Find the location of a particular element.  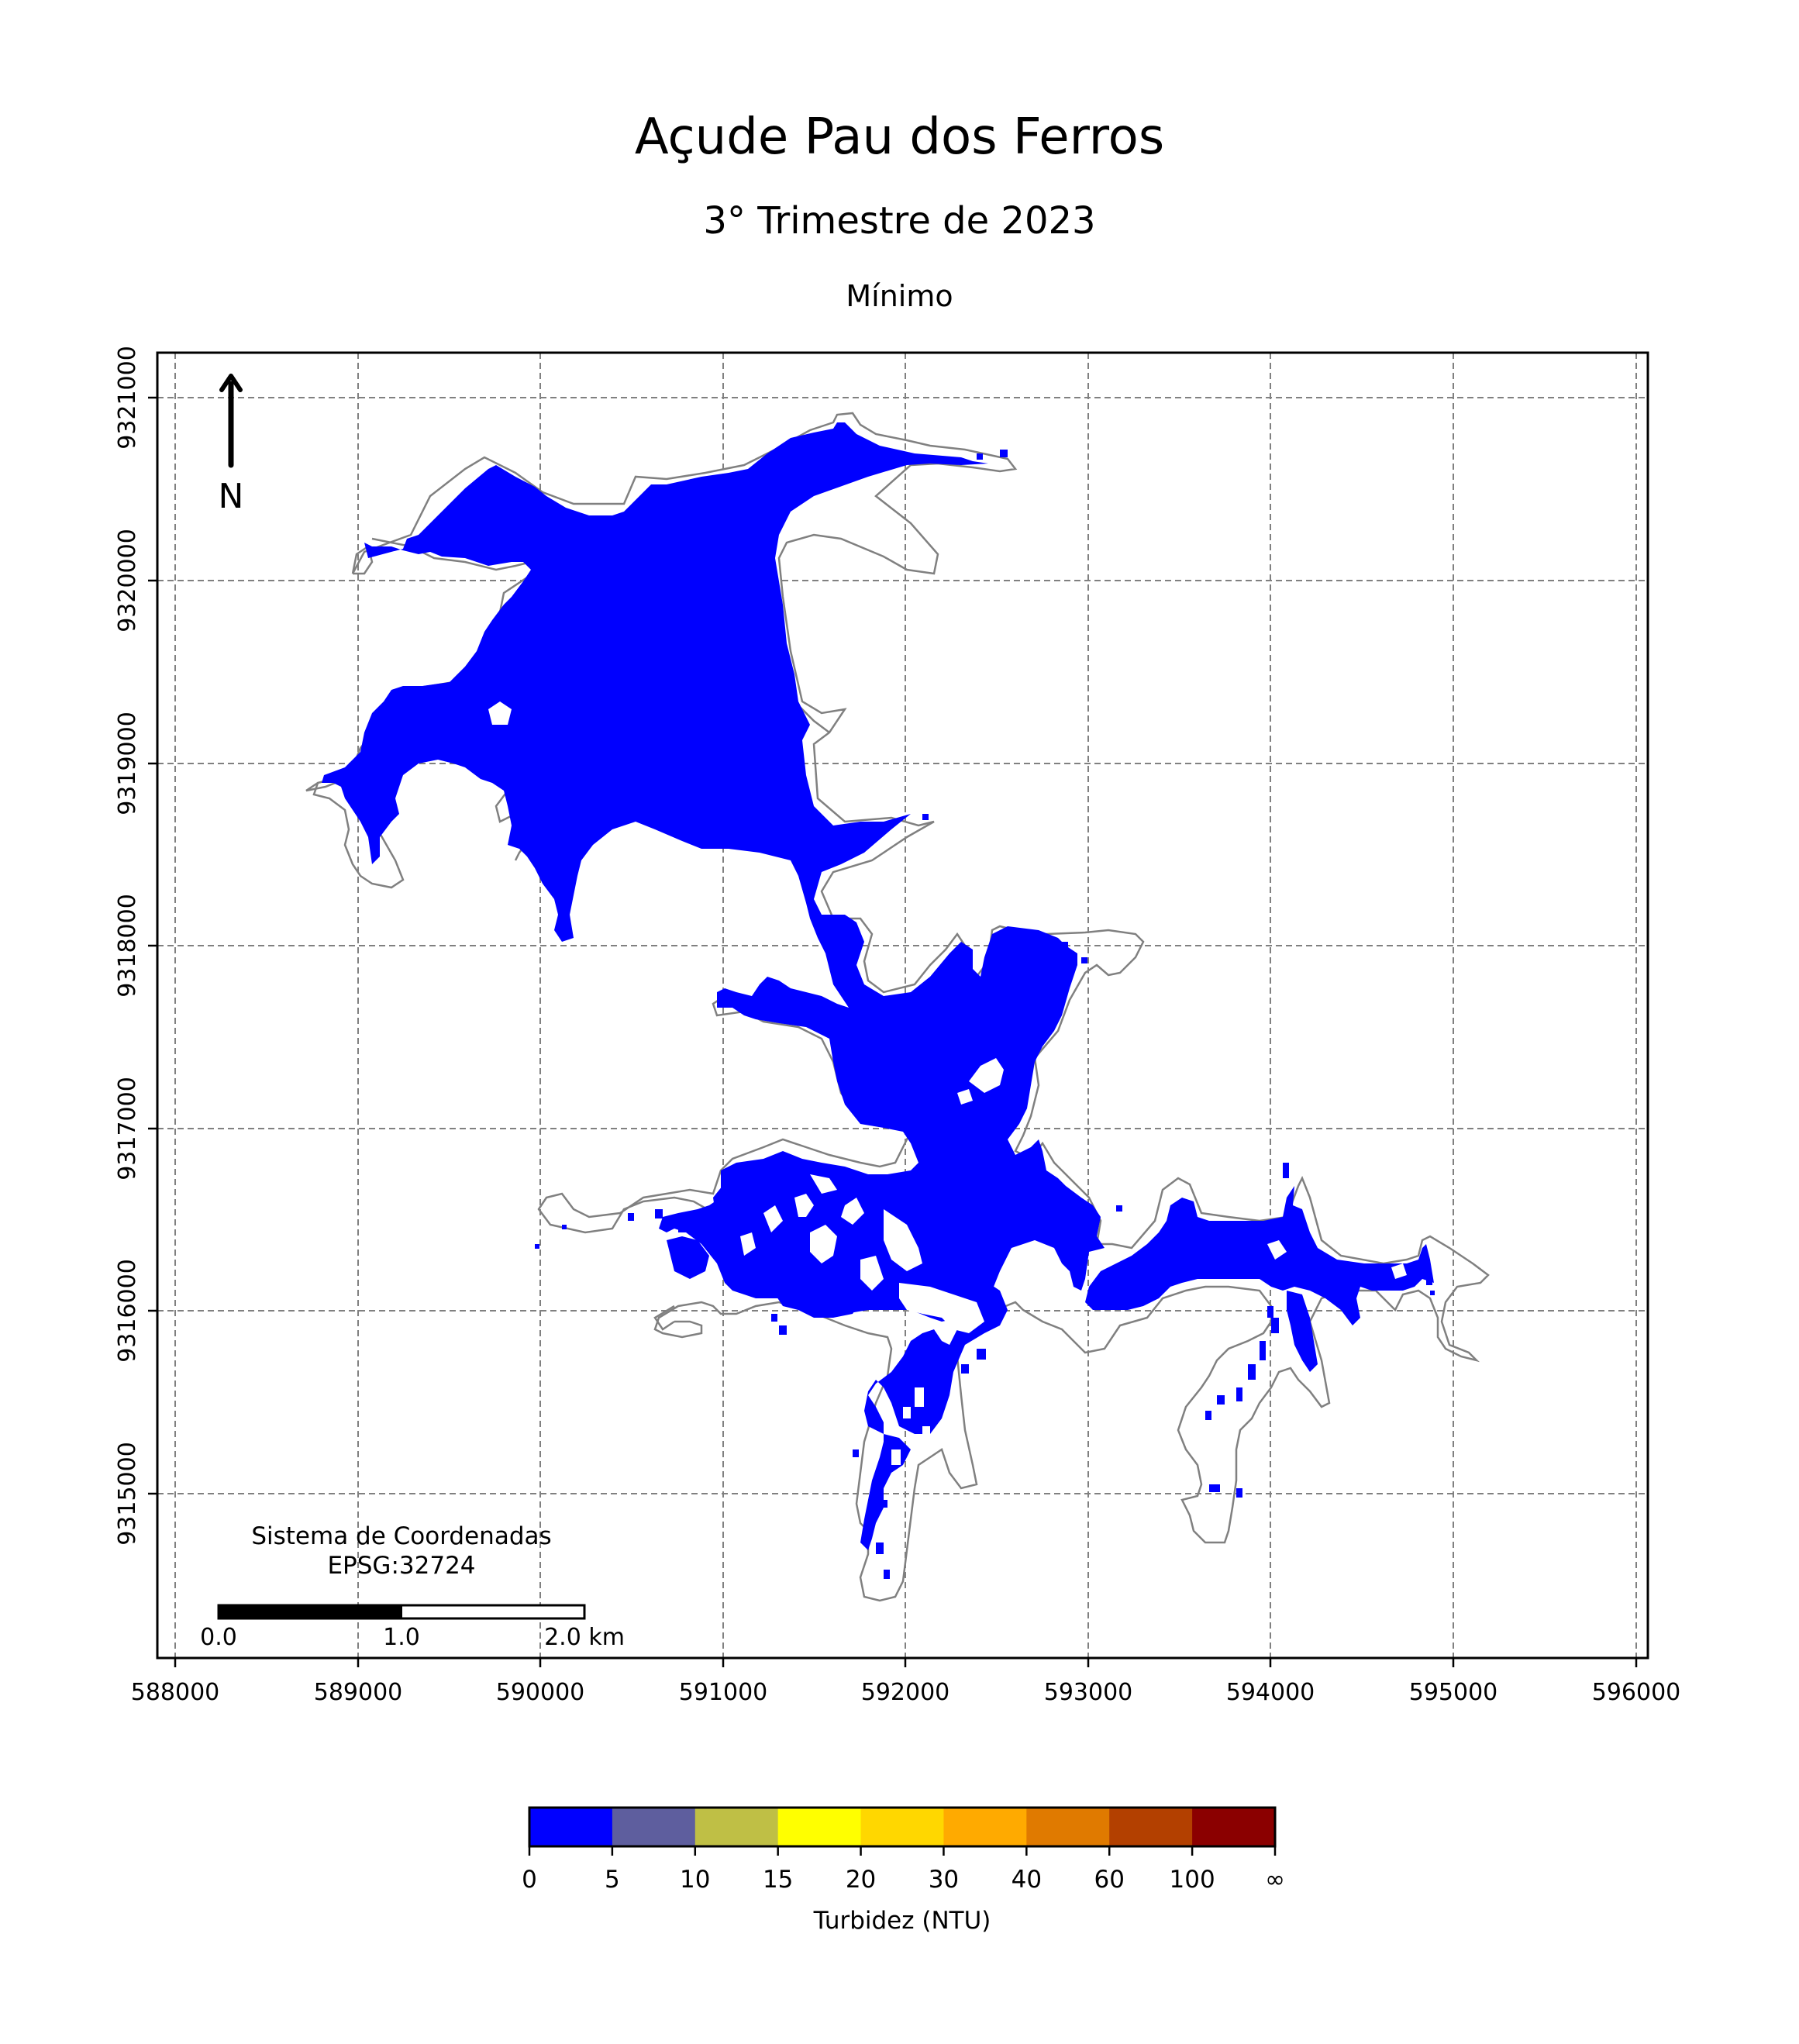

scale-bar: 0.0 1.0 2.0 km is located at coordinates (412, 1627).